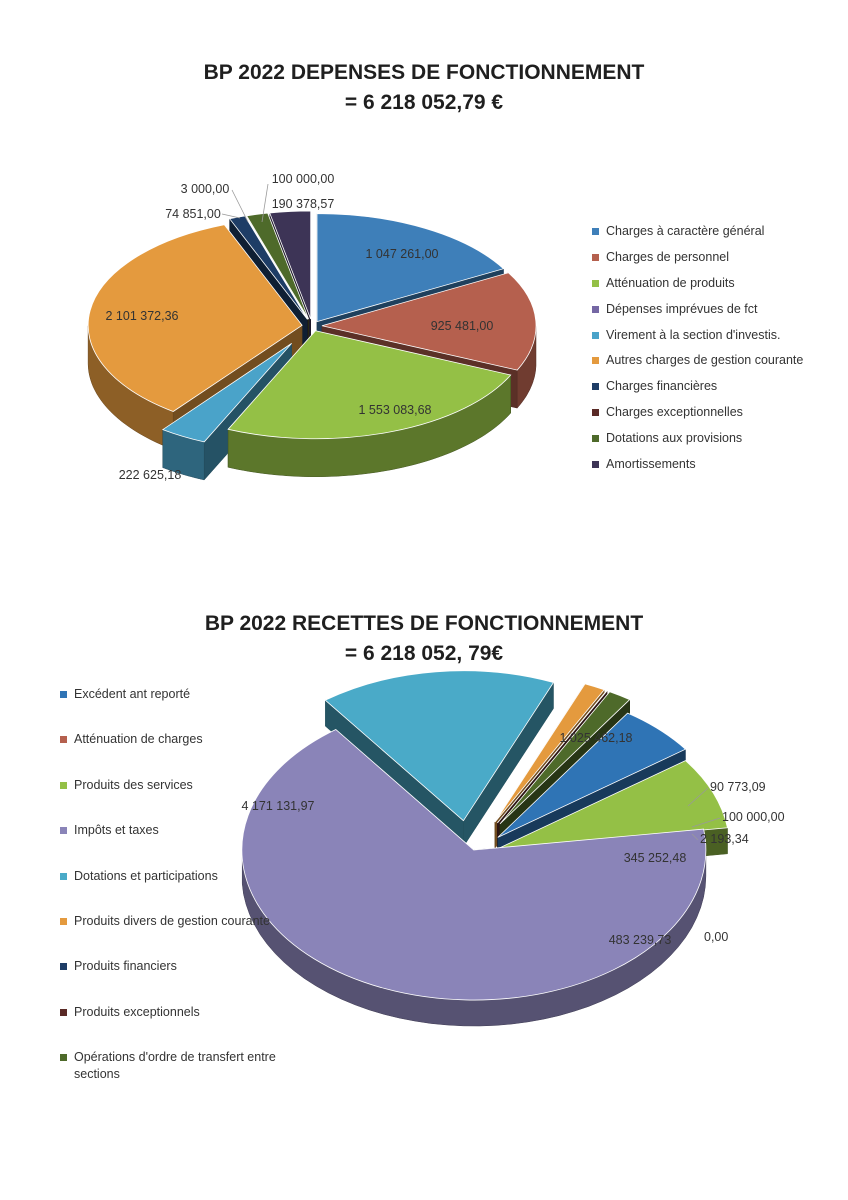 Image resolution: width=848 pixels, height=1200 pixels. Describe the element at coordinates (133, 784) in the screenshot. I see `revenues-legend-label: Produits des services` at that location.